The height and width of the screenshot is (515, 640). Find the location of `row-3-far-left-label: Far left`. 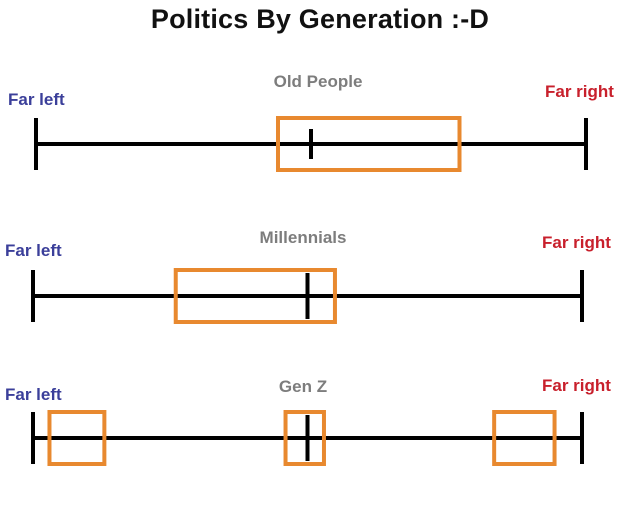

row-3-far-left-label: Far left is located at coordinates (33, 394).